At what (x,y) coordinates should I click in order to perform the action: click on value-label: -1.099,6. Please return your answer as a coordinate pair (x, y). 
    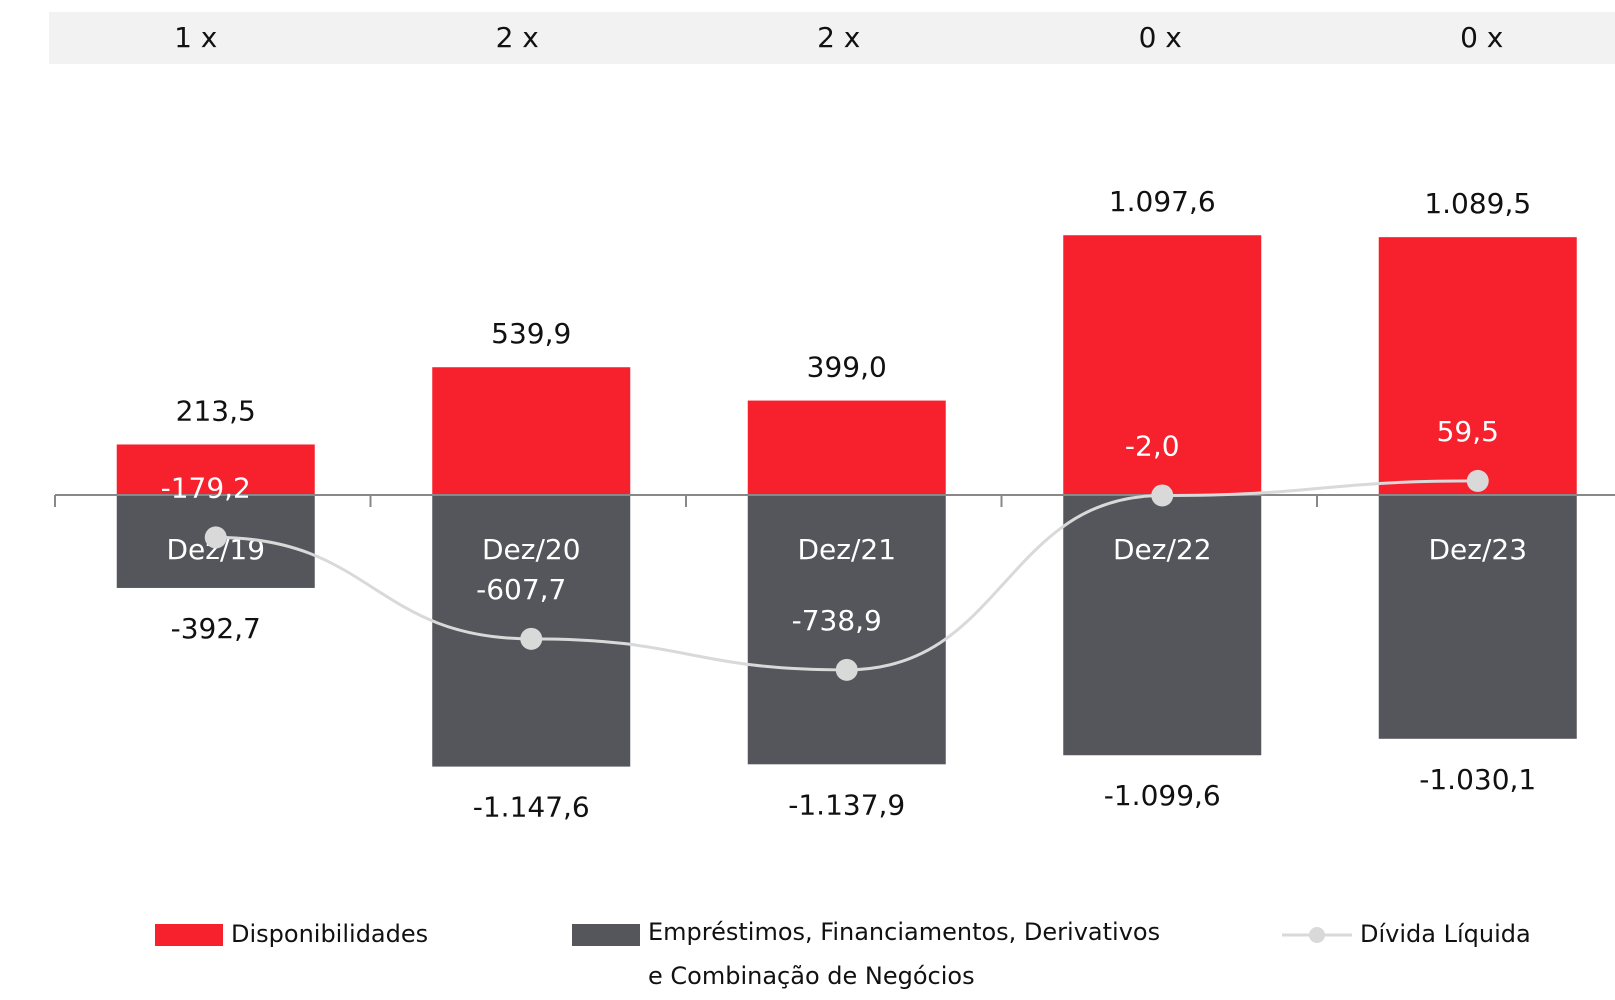
    Looking at the image, I should click on (1162, 795).